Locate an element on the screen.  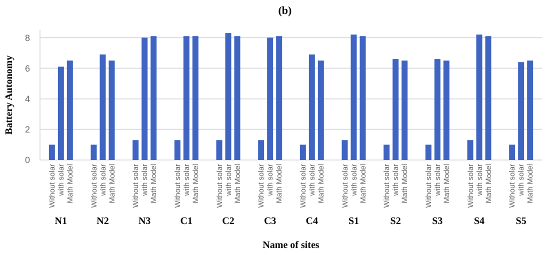
y-tick-label: 4 is located at coordinates (27, 99).